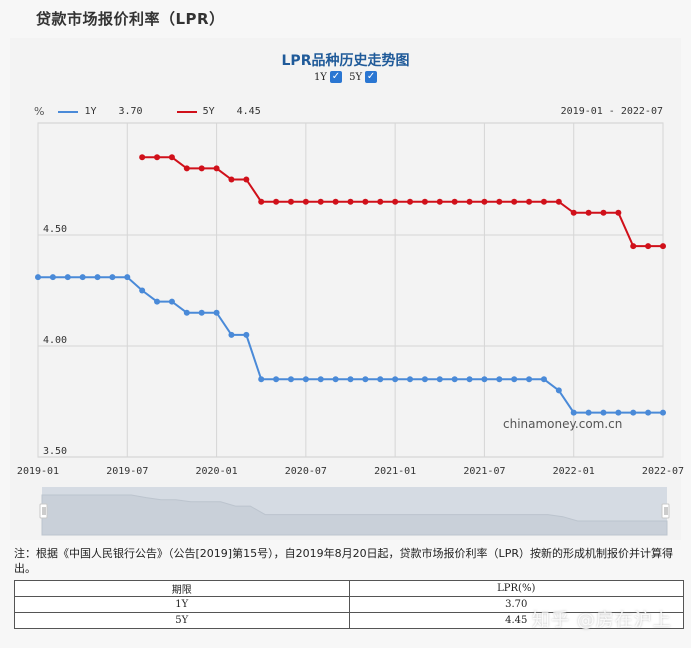 The image size is (691, 648). Describe the element at coordinates (39, 111) in the screenshot. I see `unit-label: %` at that location.